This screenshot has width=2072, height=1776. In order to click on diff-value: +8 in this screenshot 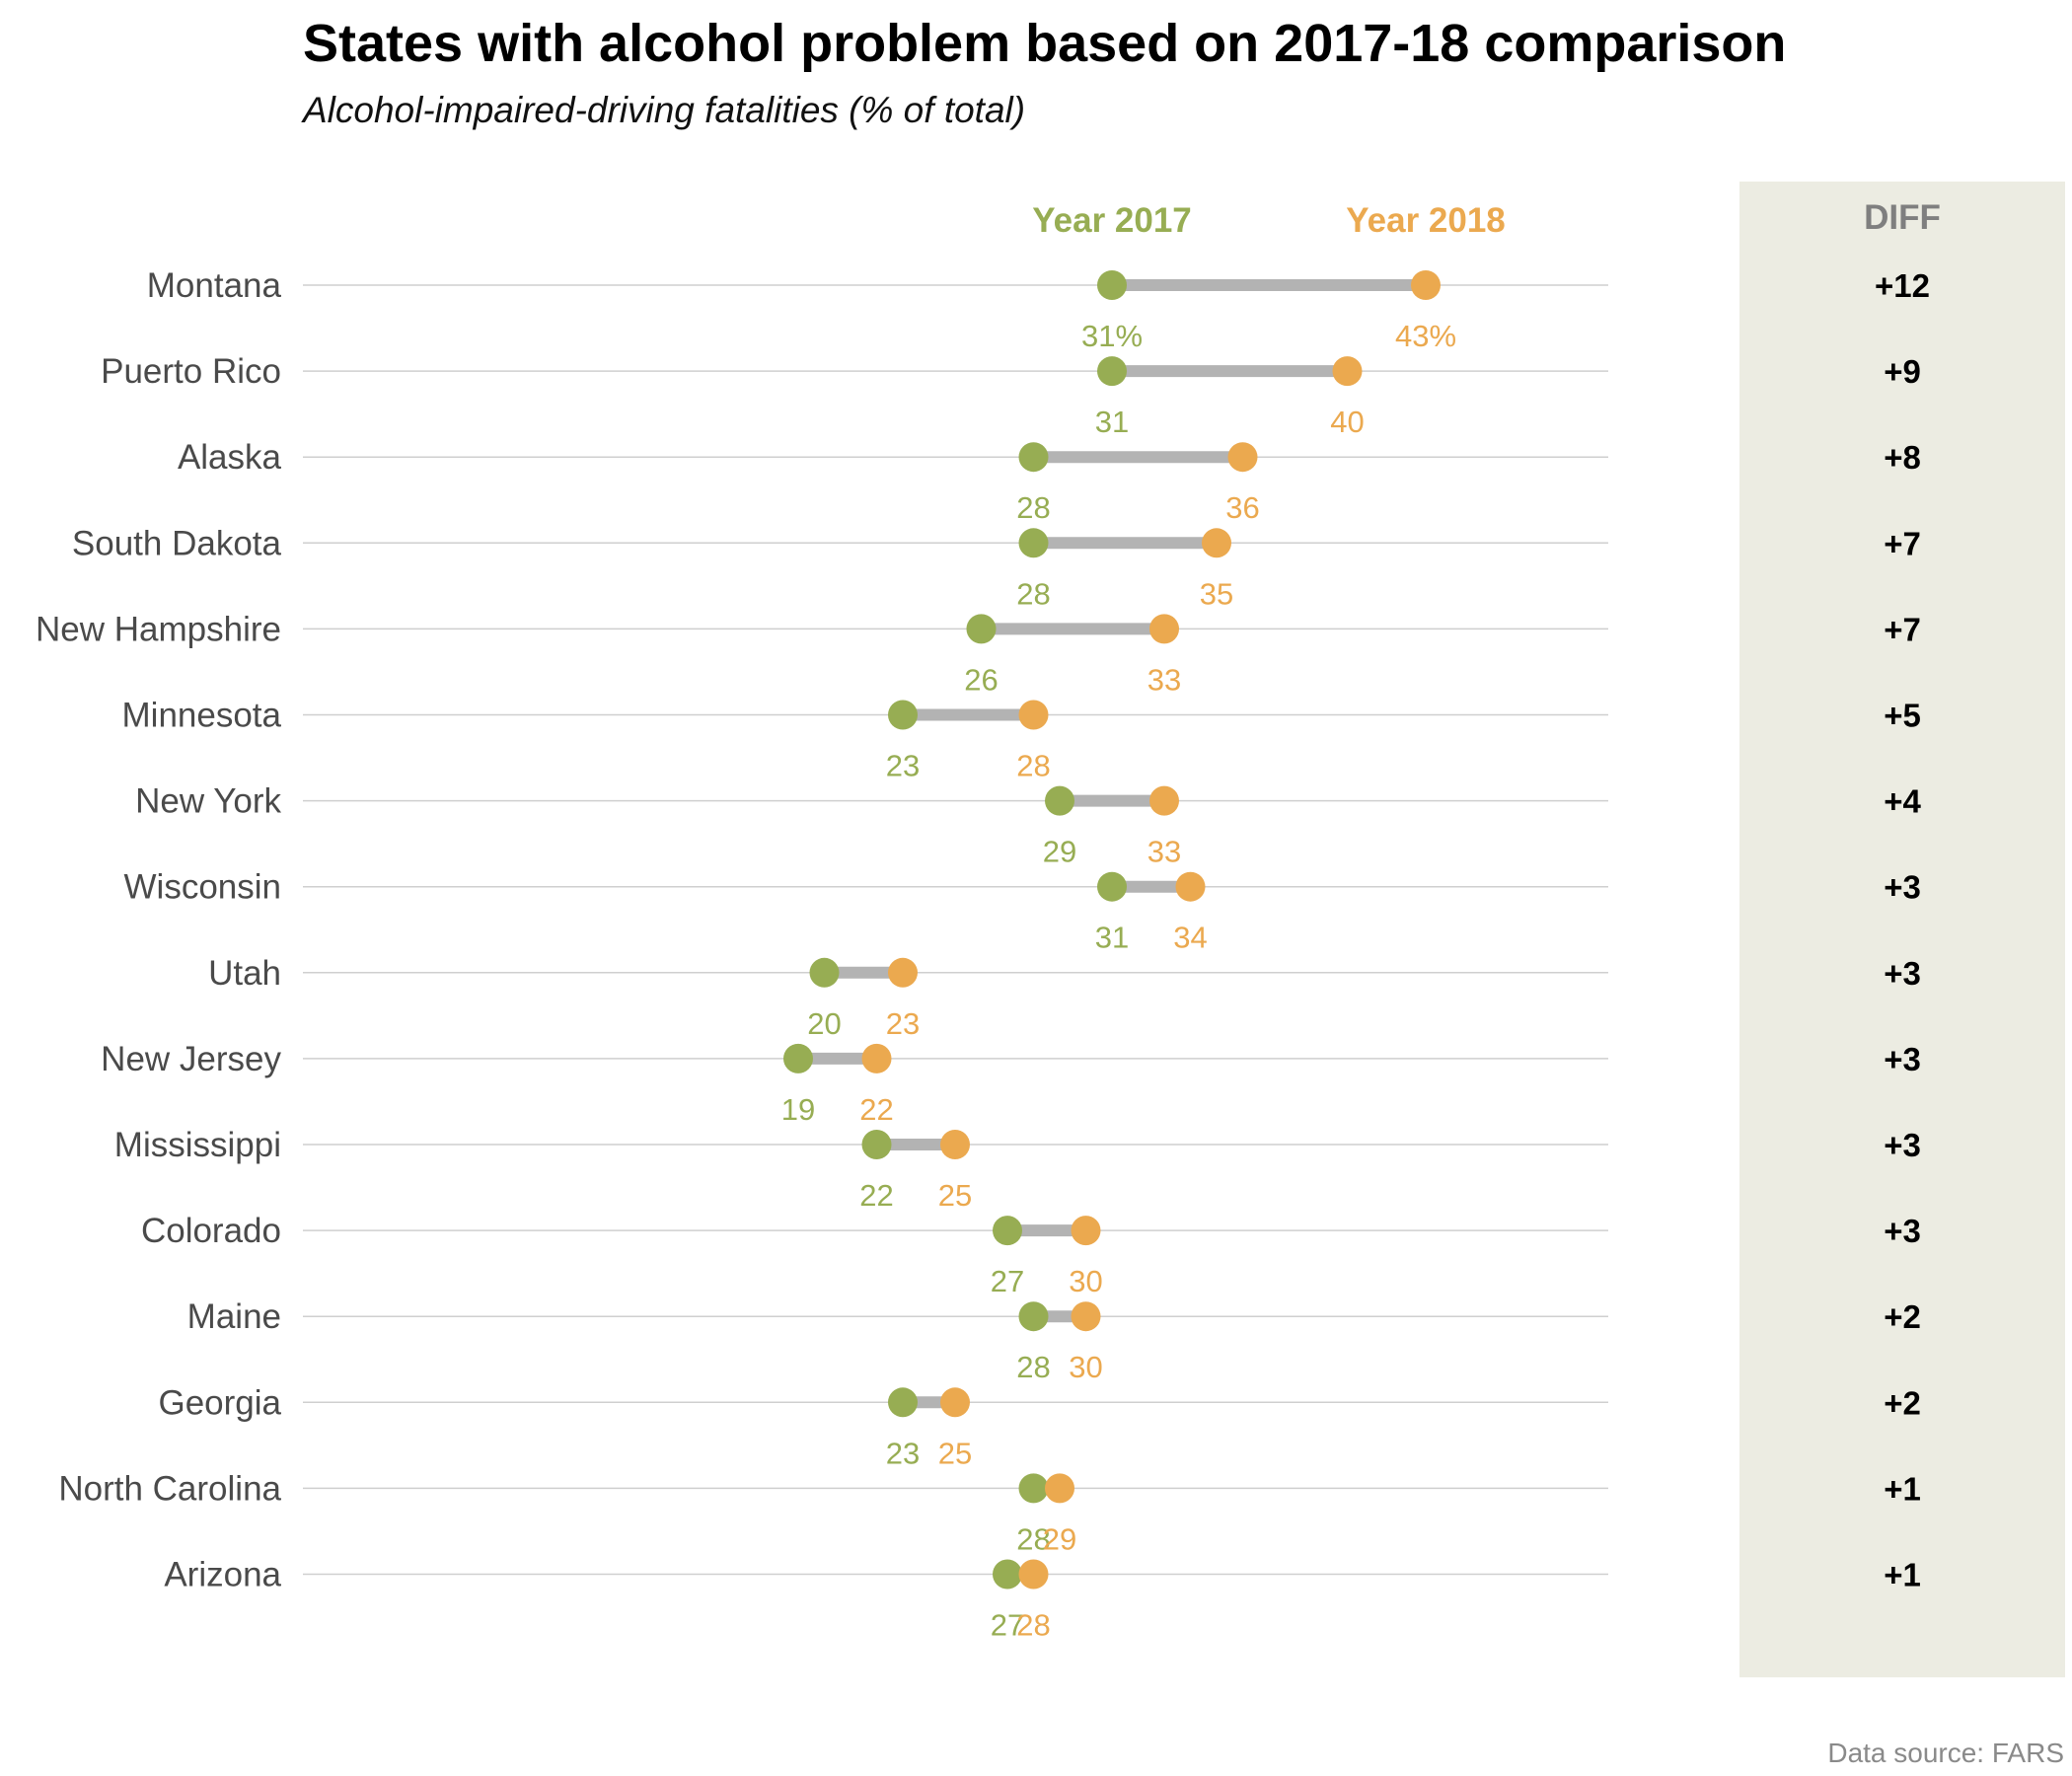, I will do `click(1903, 457)`.